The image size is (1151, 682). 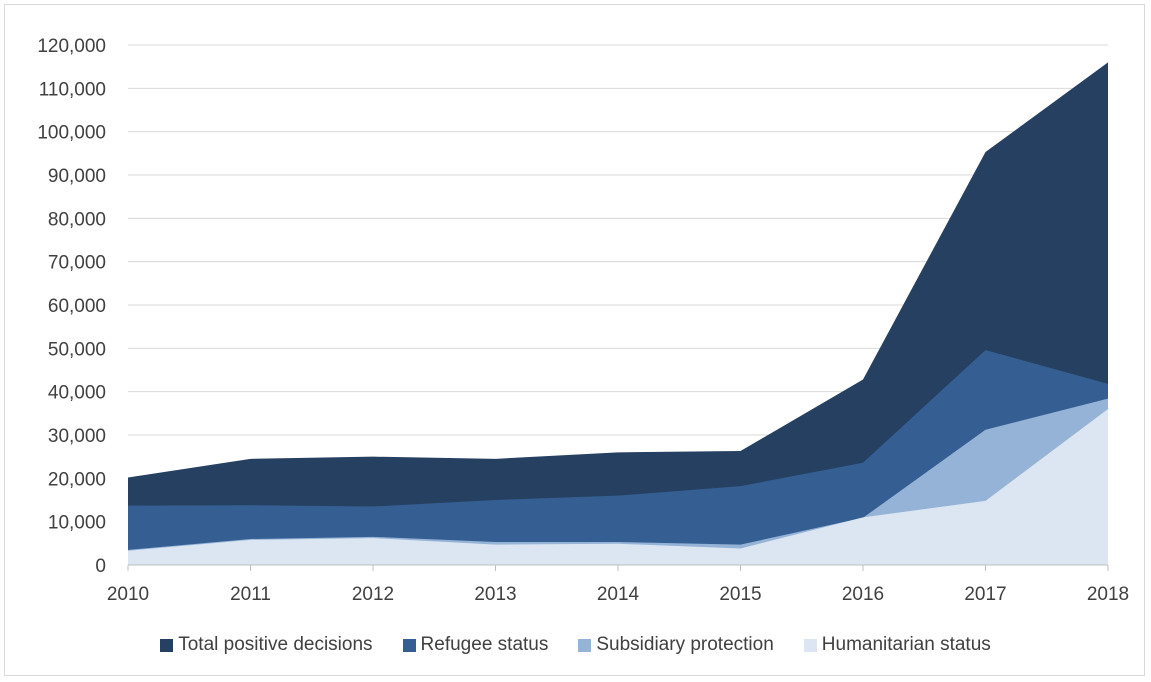 What do you see at coordinates (77, 349) in the screenshot?
I see `y-tick-label: 50,000` at bounding box center [77, 349].